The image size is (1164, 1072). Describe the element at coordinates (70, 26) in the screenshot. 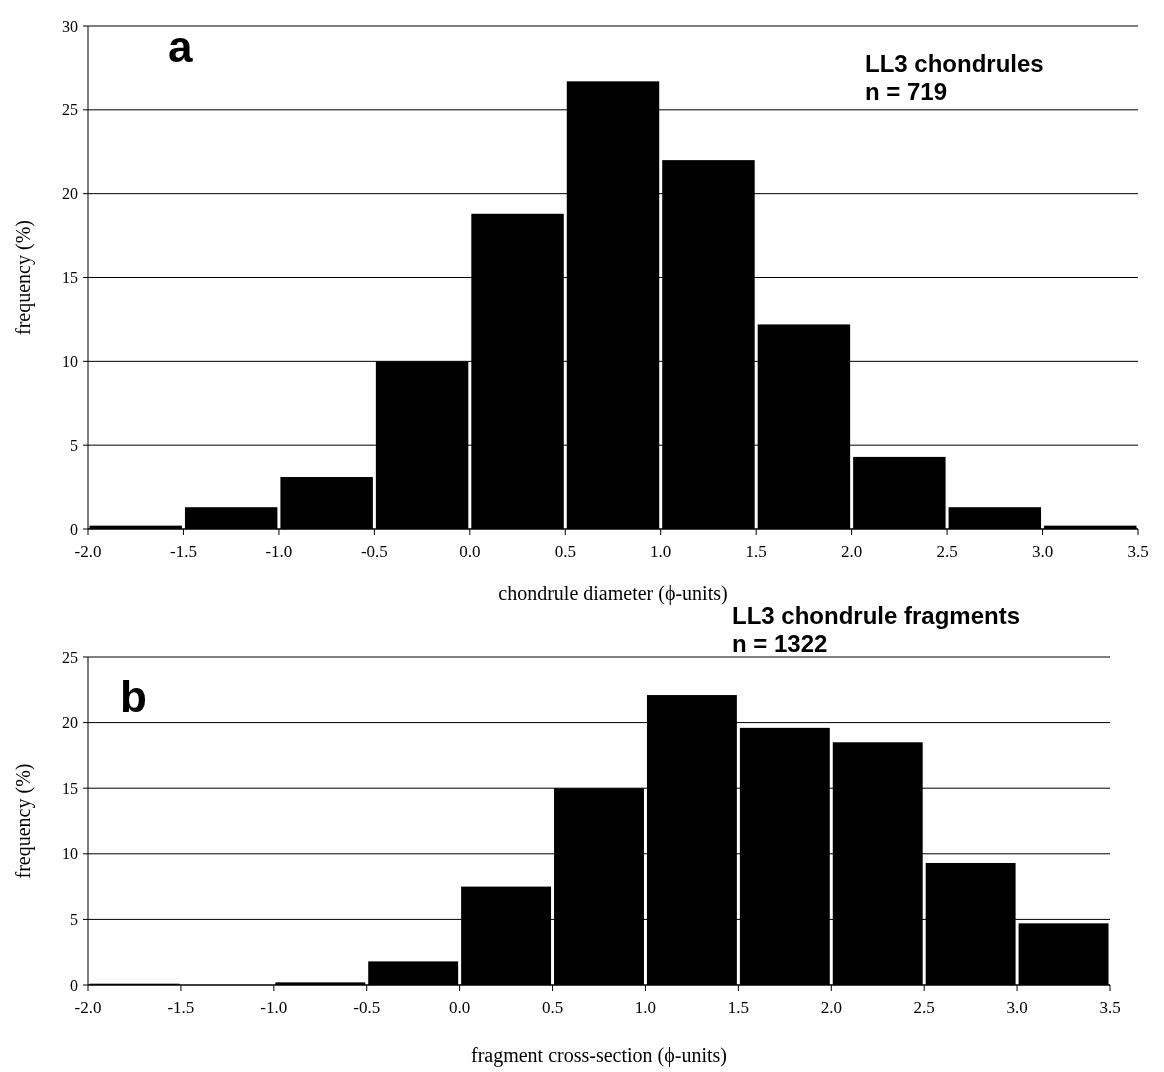

I see `y-tick-label: 30` at that location.